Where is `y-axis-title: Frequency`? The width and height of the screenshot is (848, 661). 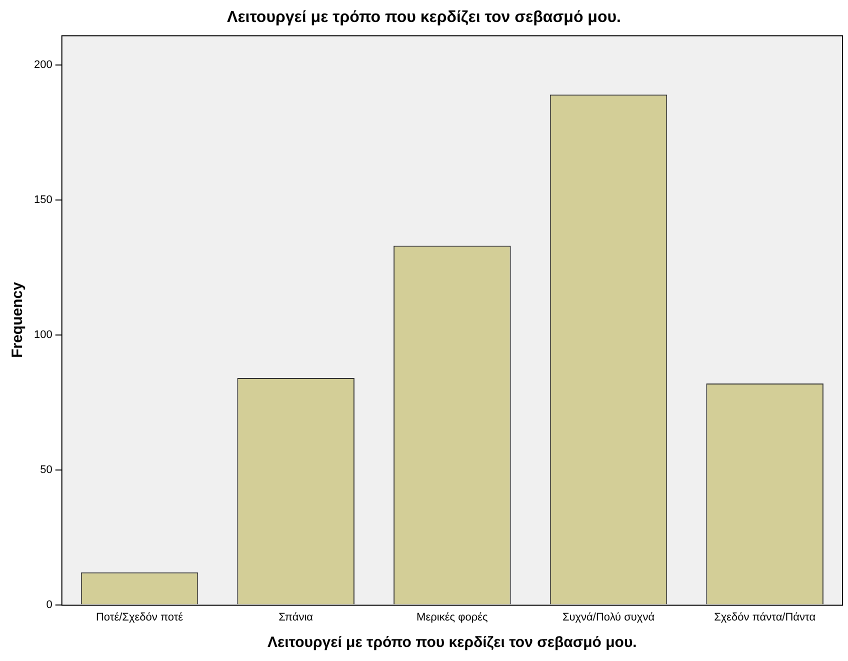
y-axis-title: Frequency is located at coordinates (17, 319).